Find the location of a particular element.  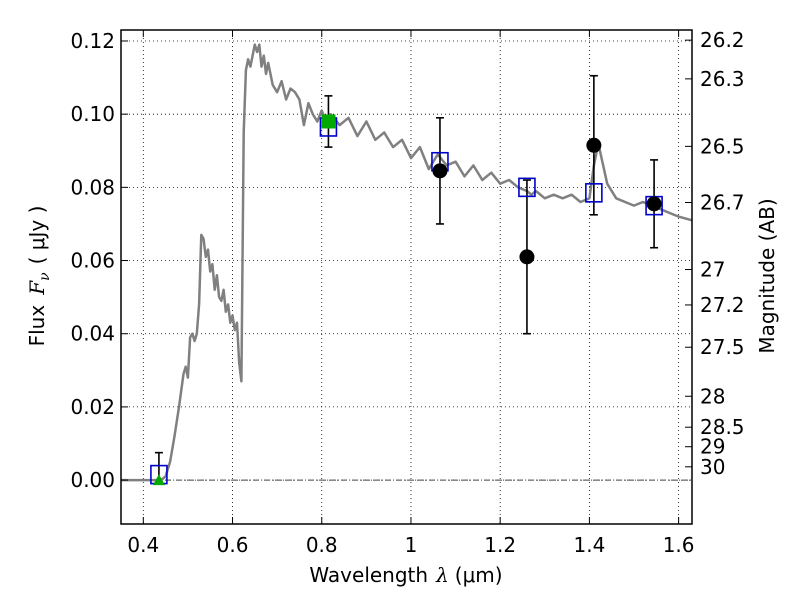

y2-tick-label: 26.3 is located at coordinates (722, 79).